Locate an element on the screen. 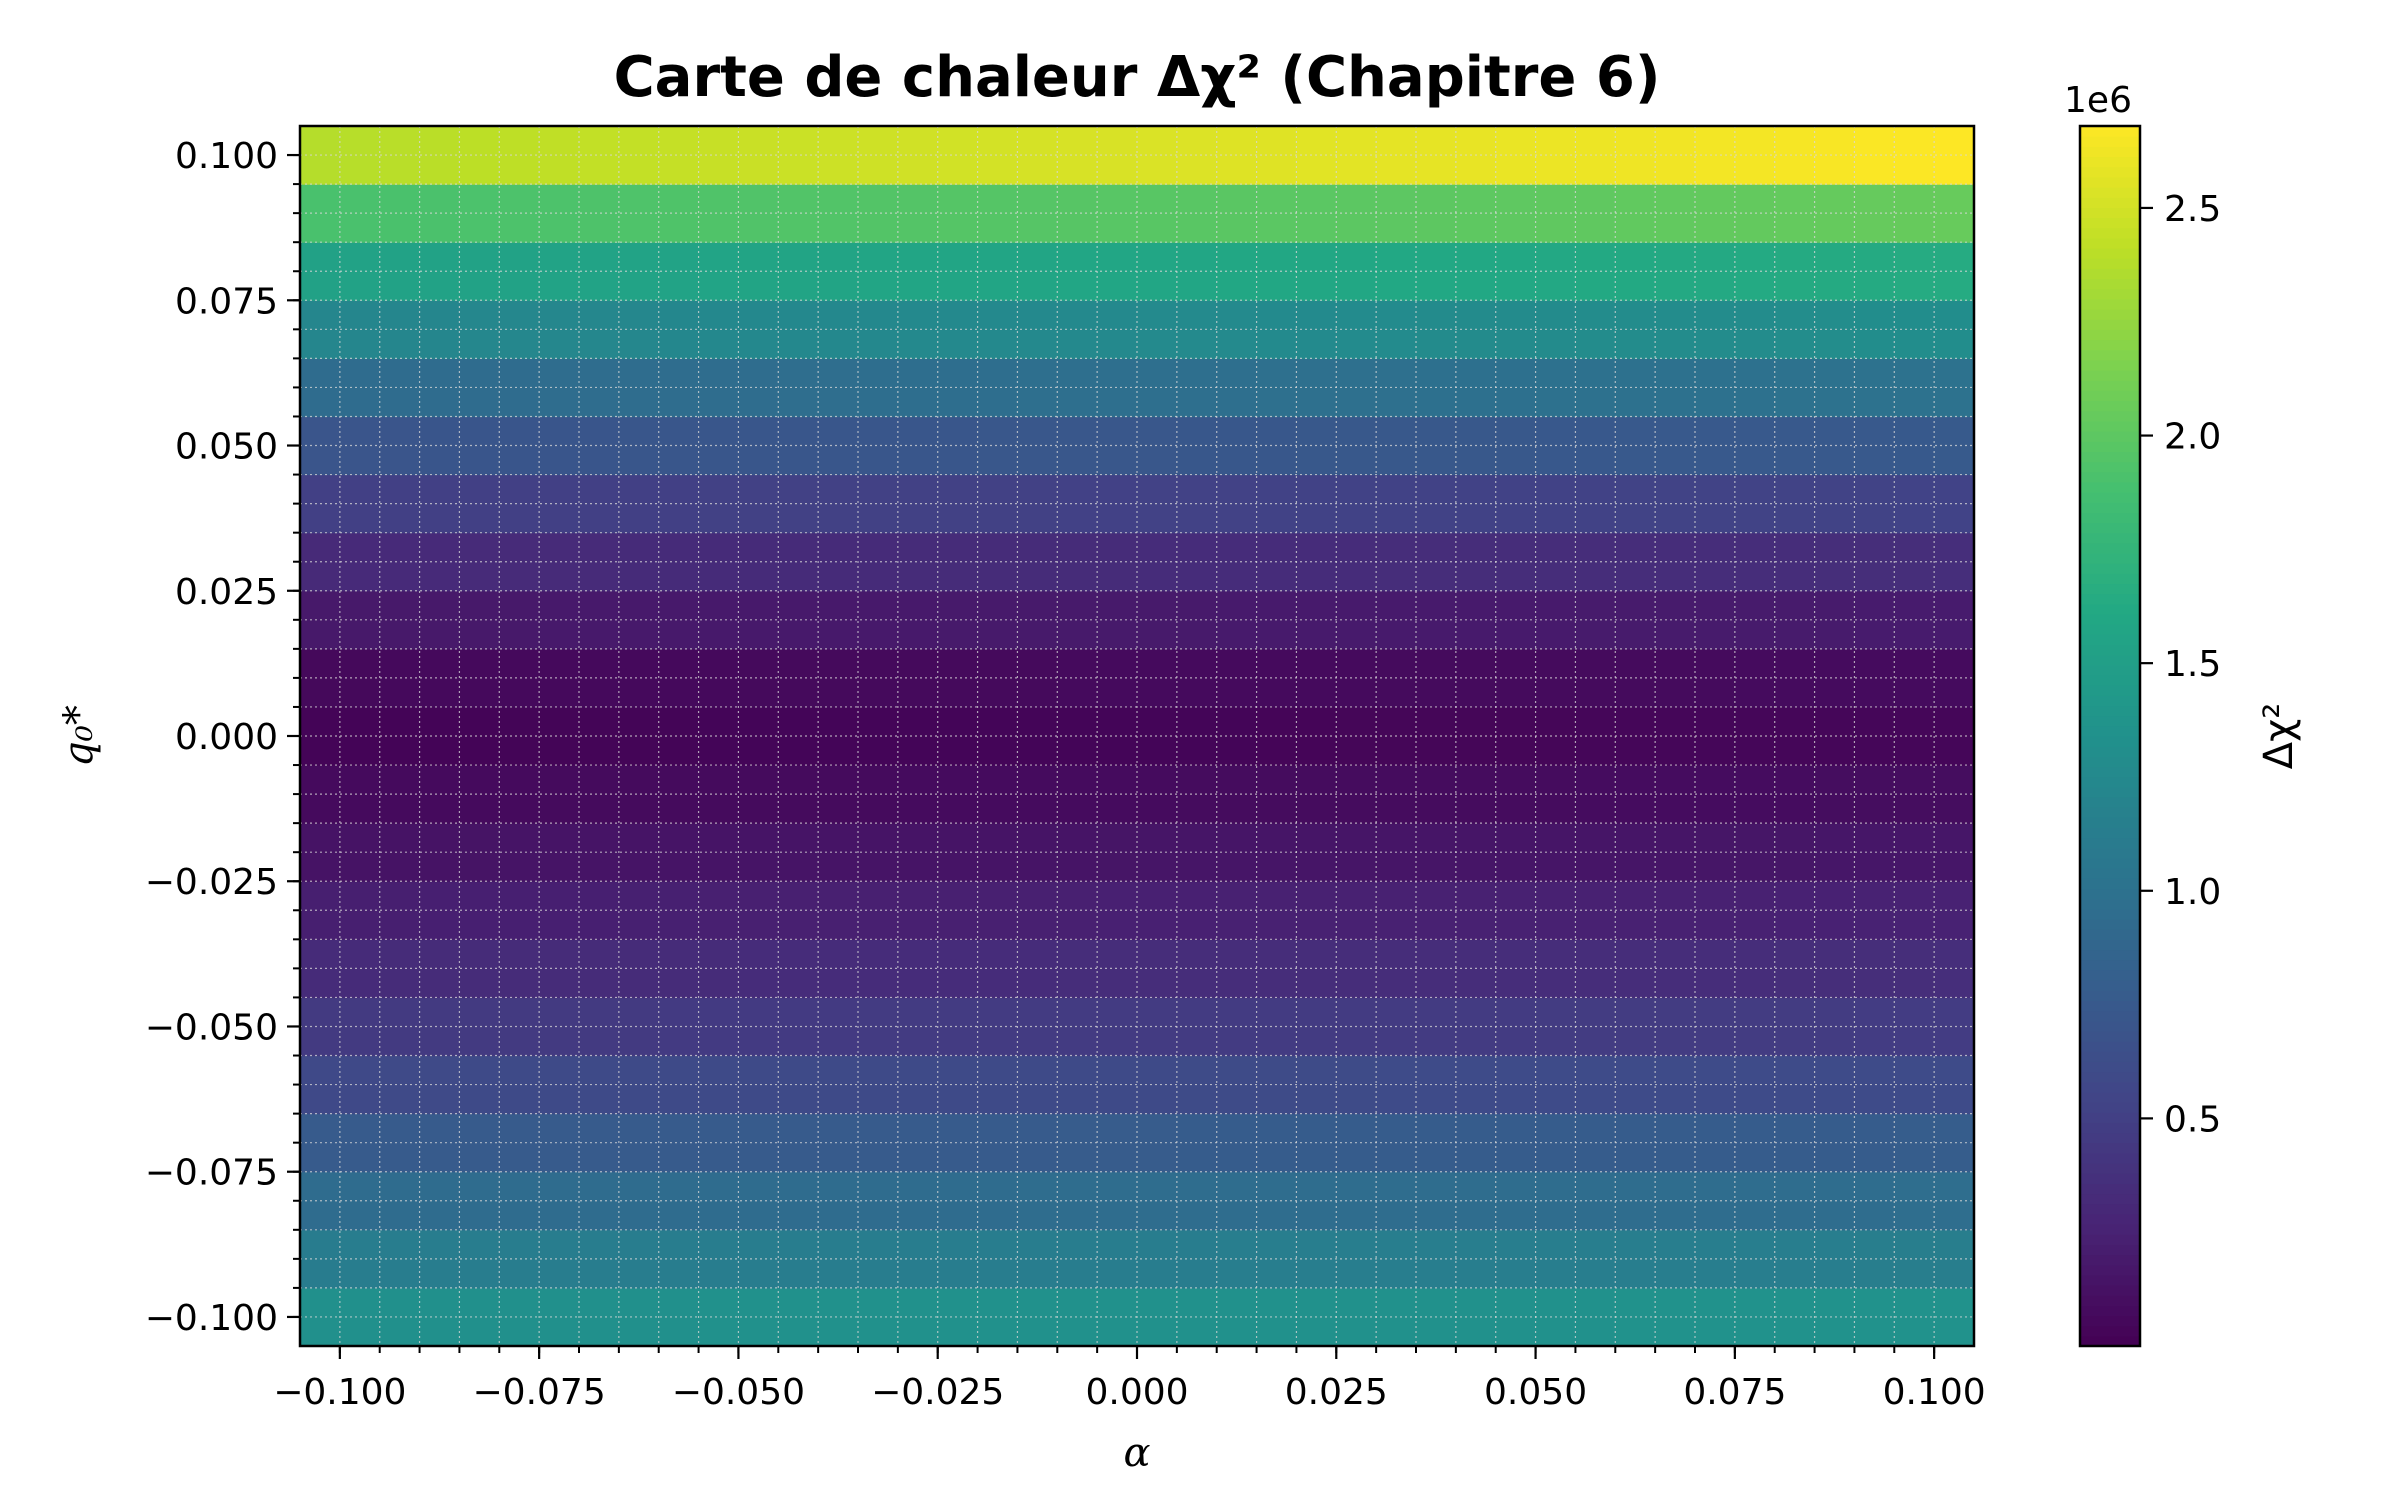 This screenshot has height=1500, width=2400. y-tick-label: 0.100 is located at coordinates (226, 156).